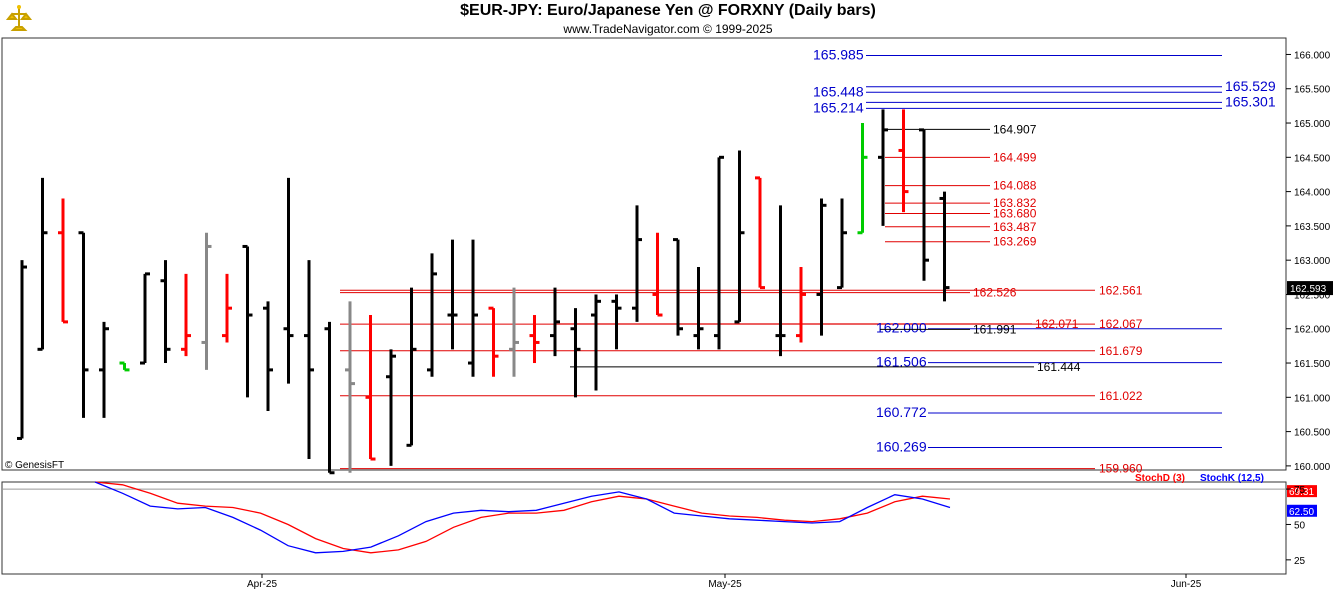 This screenshot has height=591, width=1336. What do you see at coordinates (838, 107) in the screenshot?
I see `price-level-label: 165.214` at bounding box center [838, 107].